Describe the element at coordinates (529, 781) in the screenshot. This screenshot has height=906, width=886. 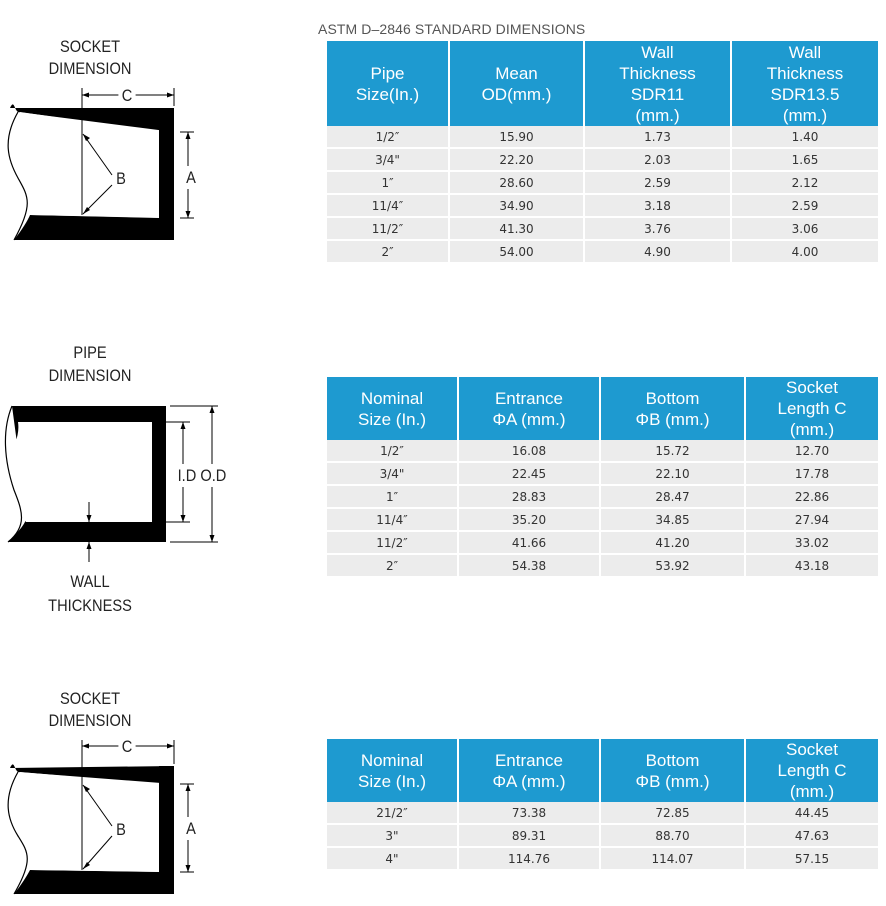
I see `column-header-line: ΦA (mm.)` at that location.